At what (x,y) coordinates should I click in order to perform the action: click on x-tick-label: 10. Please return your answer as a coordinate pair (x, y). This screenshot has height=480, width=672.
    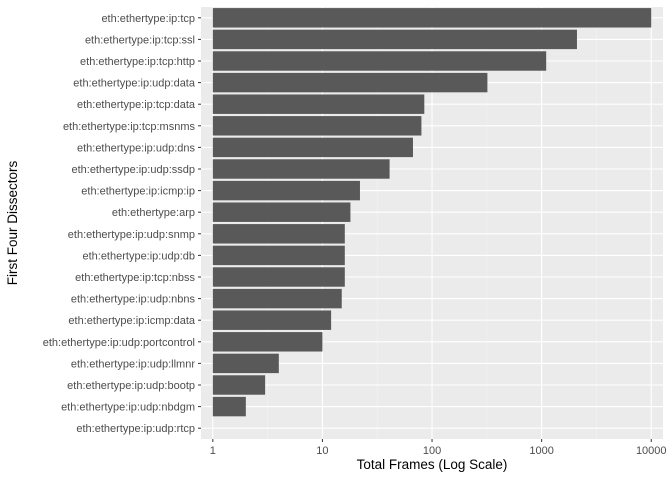
    Looking at the image, I should click on (322, 451).